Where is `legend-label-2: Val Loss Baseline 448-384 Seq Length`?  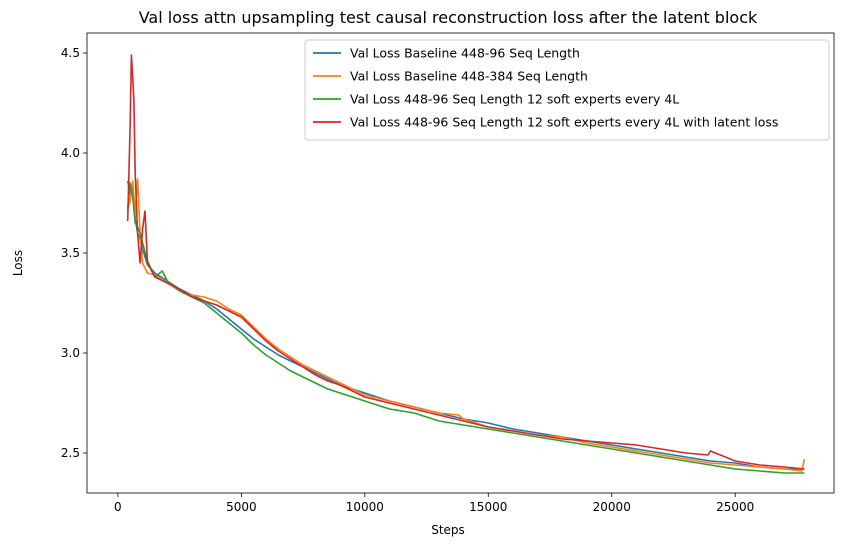 legend-label-2: Val Loss Baseline 448-384 Seq Length is located at coordinates (469, 76).